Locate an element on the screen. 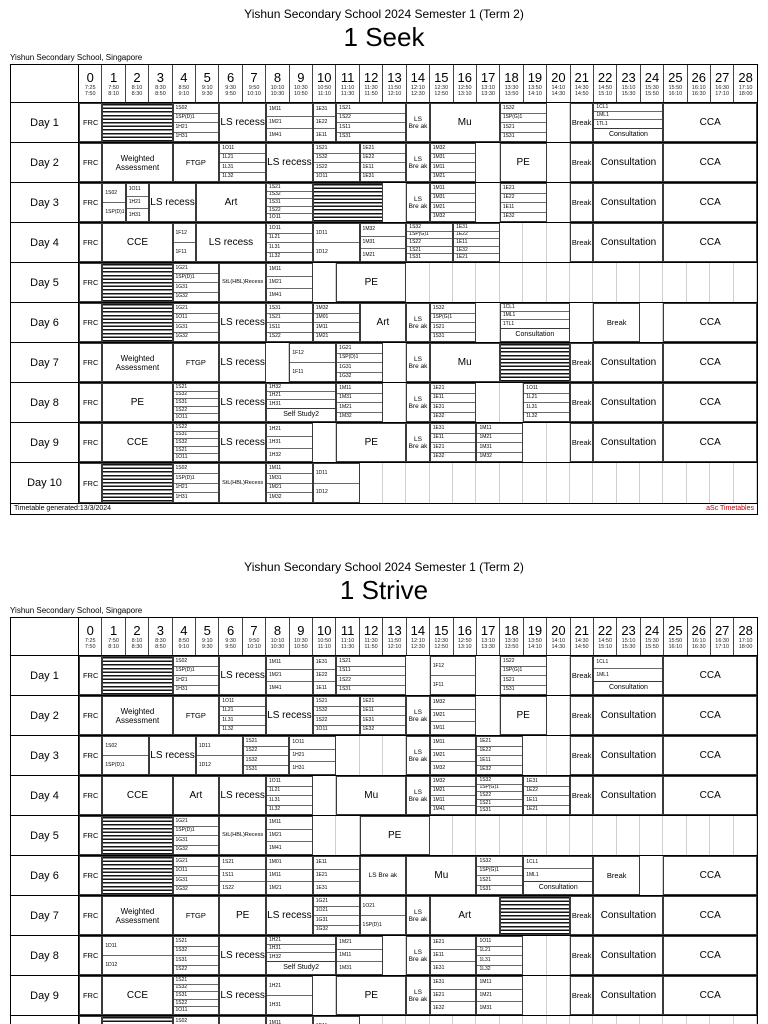 Image resolution: width=768 pixels, height=1024 pixels. lesson-block-class-groups: 1H21 1H31 1H32 Self Study2 is located at coordinates (301, 955).